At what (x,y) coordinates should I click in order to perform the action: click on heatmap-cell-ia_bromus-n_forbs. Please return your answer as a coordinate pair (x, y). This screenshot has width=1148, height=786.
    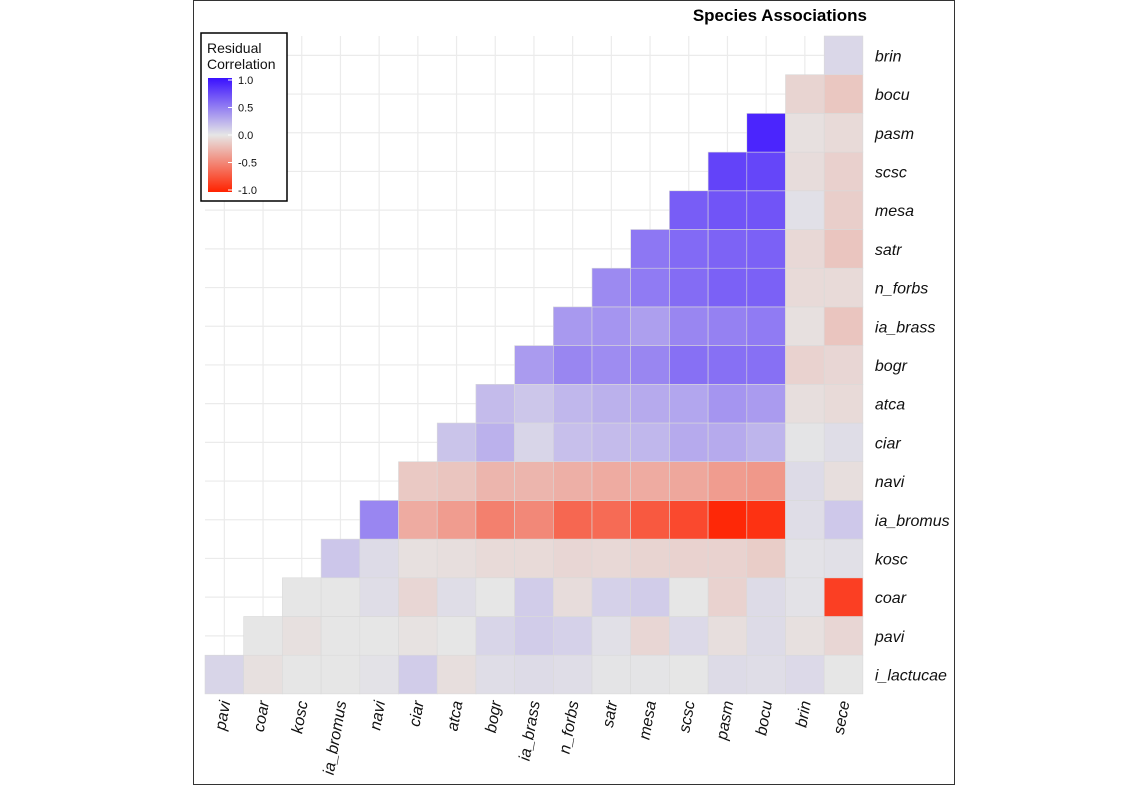
    Looking at the image, I should click on (572, 520).